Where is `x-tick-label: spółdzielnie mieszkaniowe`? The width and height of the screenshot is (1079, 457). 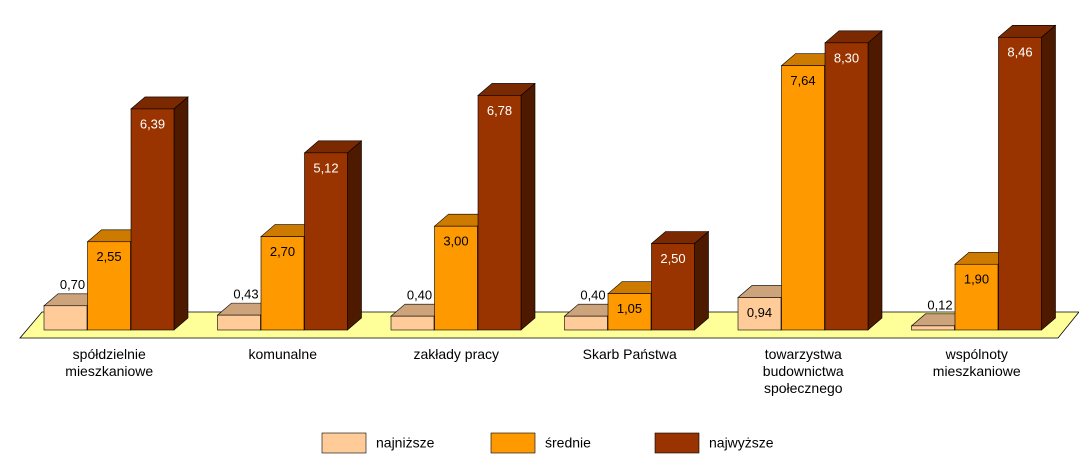 x-tick-label: spółdzielnie mieszkaniowe is located at coordinates (109, 362).